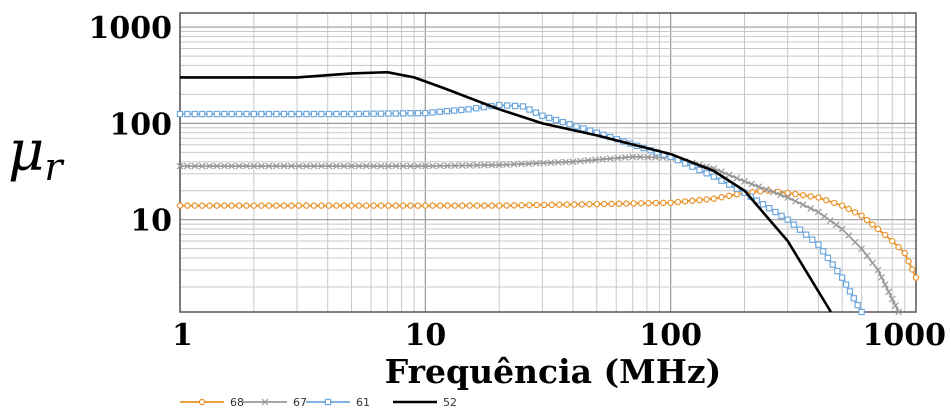  Describe the element at coordinates (140, 124) in the screenshot. I see `y-tick-label: 100` at that location.